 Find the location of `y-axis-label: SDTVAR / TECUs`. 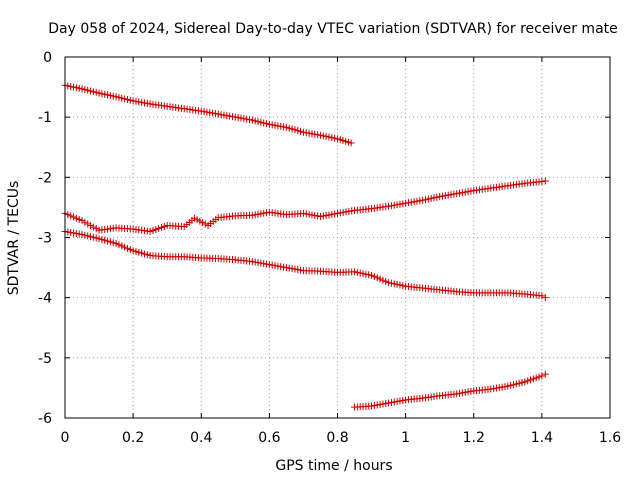

y-axis-label: SDTVAR / TECUs is located at coordinates (14, 238).